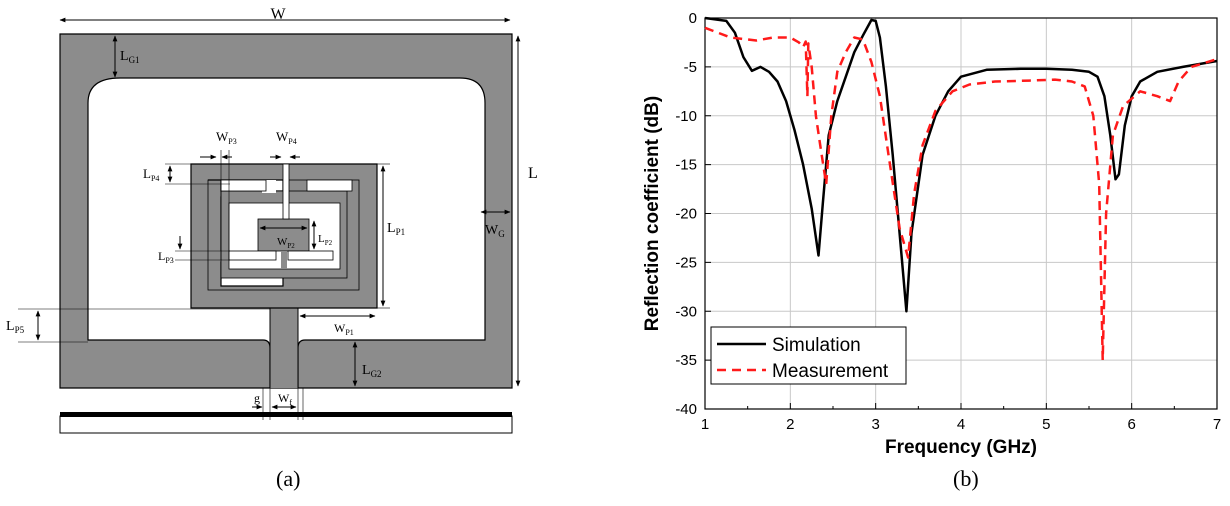 The width and height of the screenshot is (1230, 506). What do you see at coordinates (693, 18) in the screenshot?
I see `y-tick-label: 0` at bounding box center [693, 18].